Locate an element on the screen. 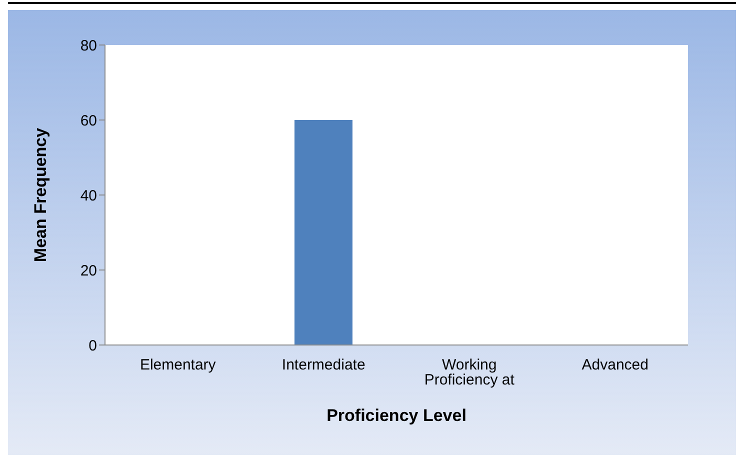 Image resolution: width=738 pixels, height=465 pixels. x-tick-label: Intermediate is located at coordinates (324, 365).